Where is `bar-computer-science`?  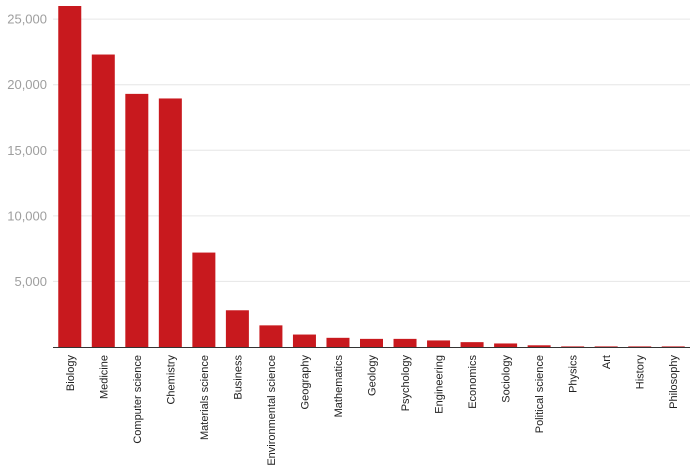 bar-computer-science is located at coordinates (137, 220).